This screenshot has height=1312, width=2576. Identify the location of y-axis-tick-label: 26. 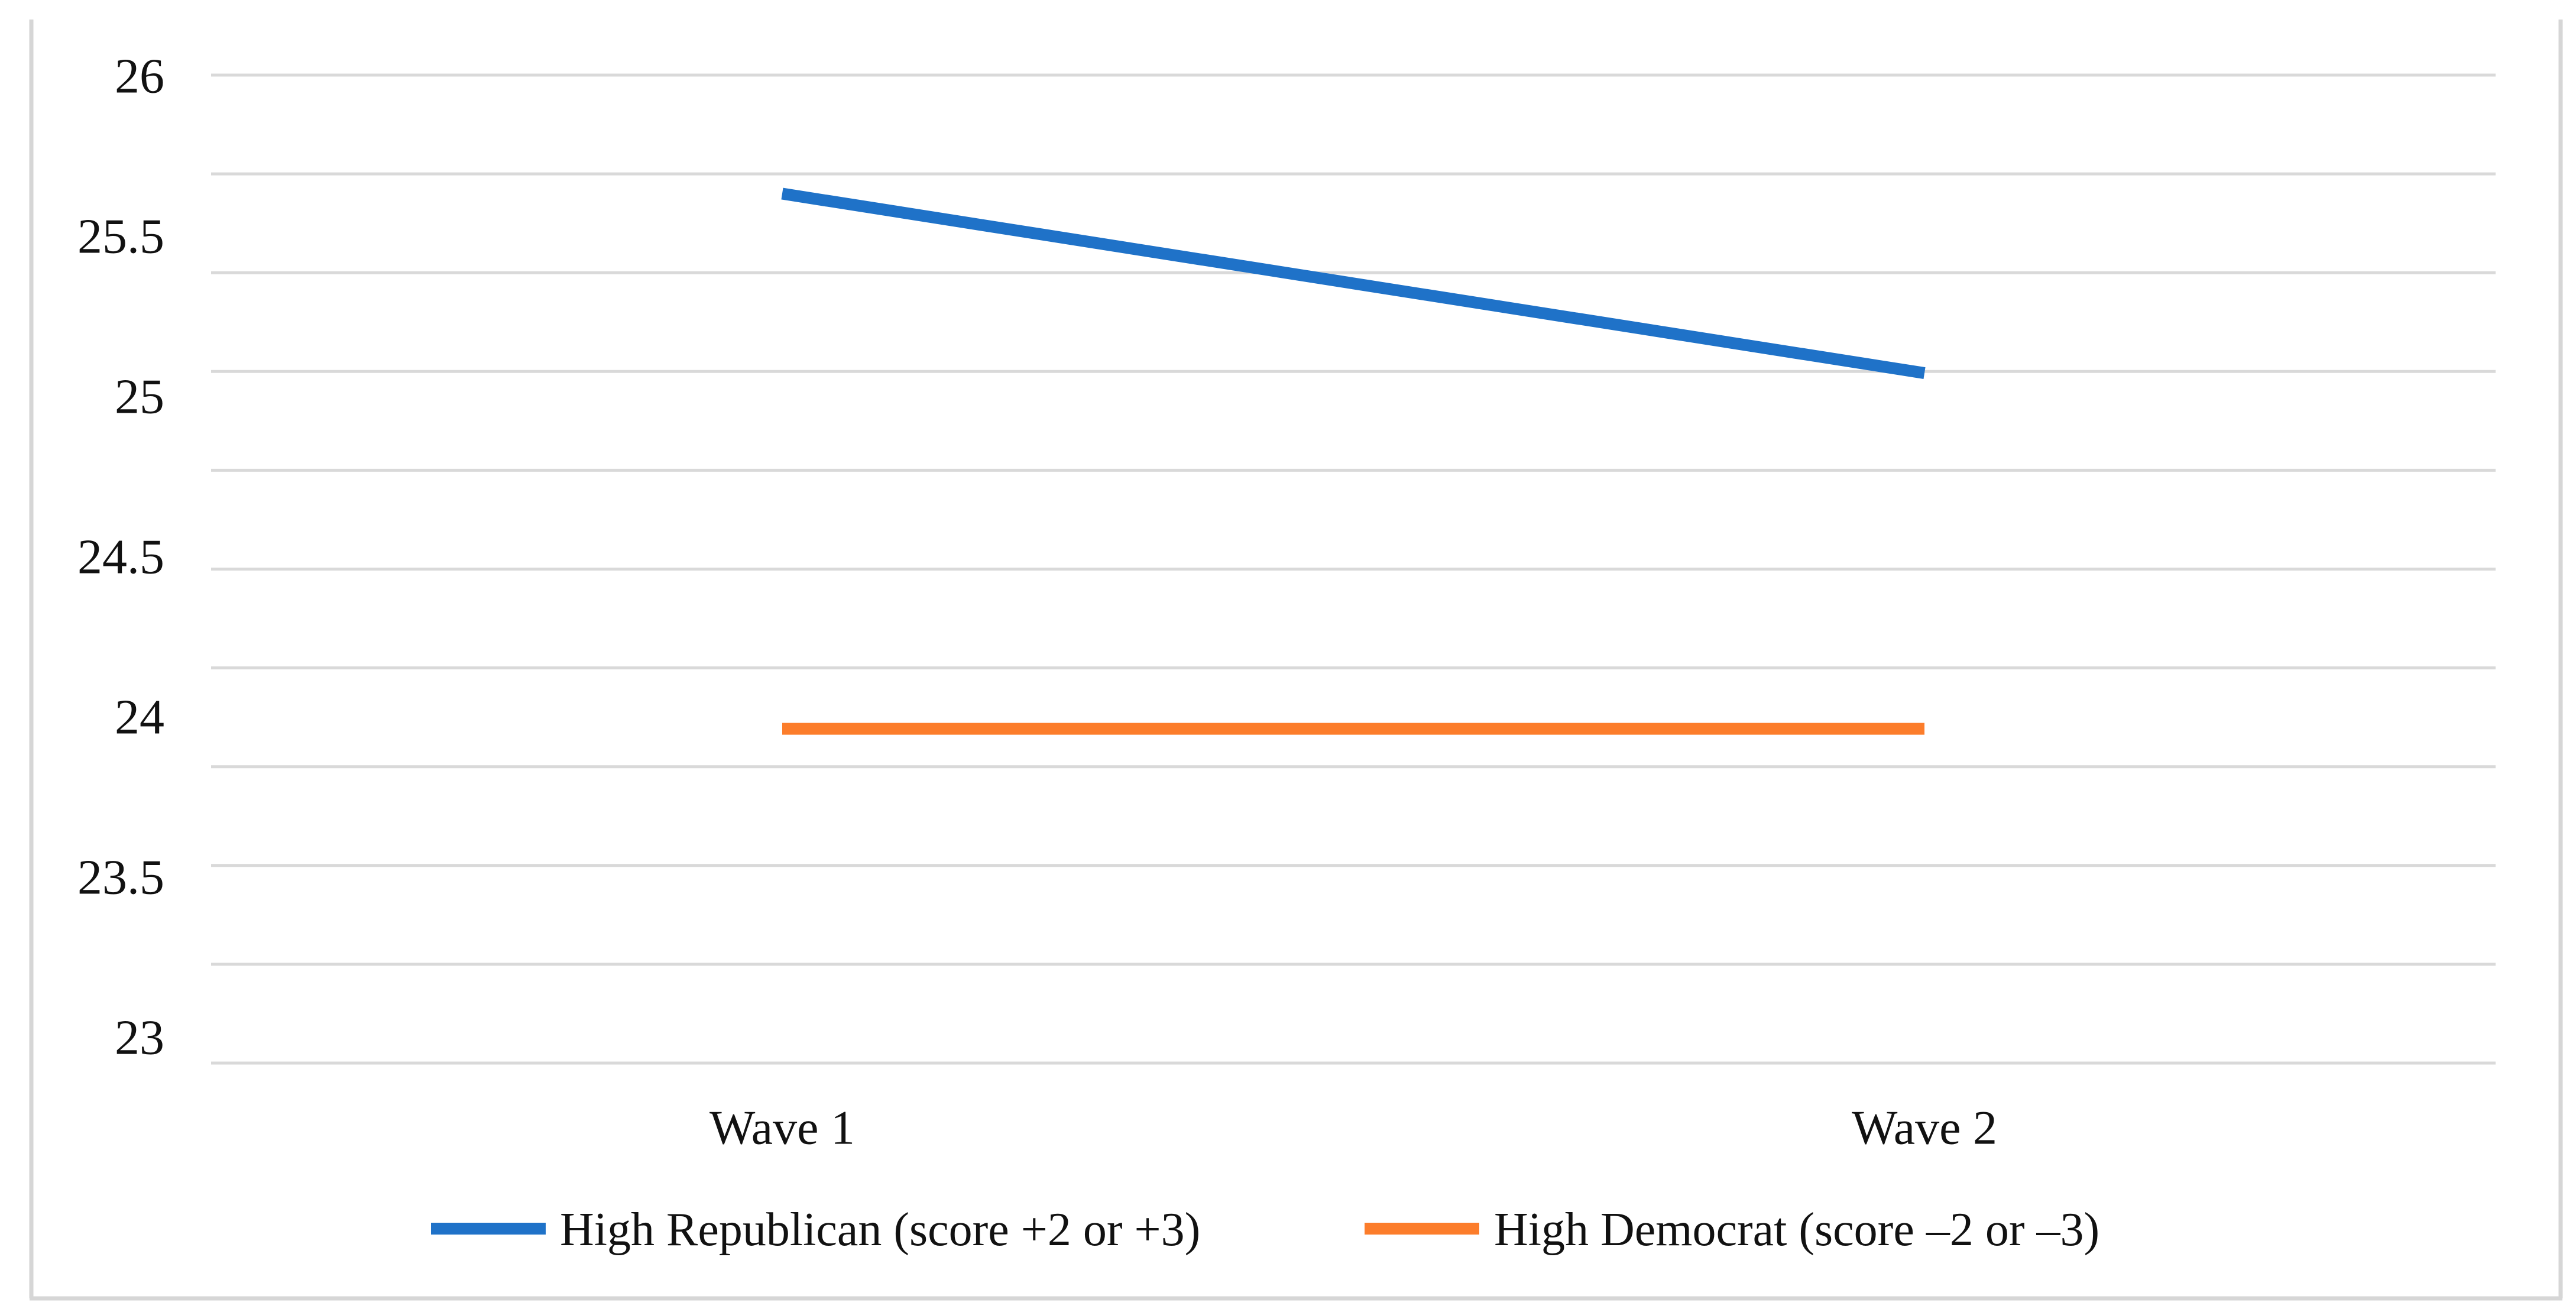
(139, 75).